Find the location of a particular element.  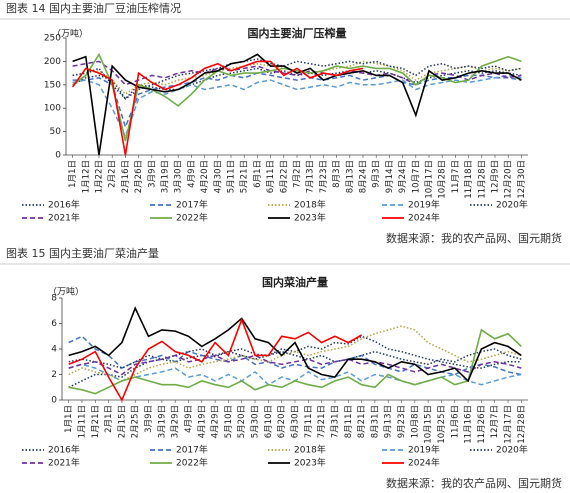

x-tick-label: 11月28日 is located at coordinates (482, 179).